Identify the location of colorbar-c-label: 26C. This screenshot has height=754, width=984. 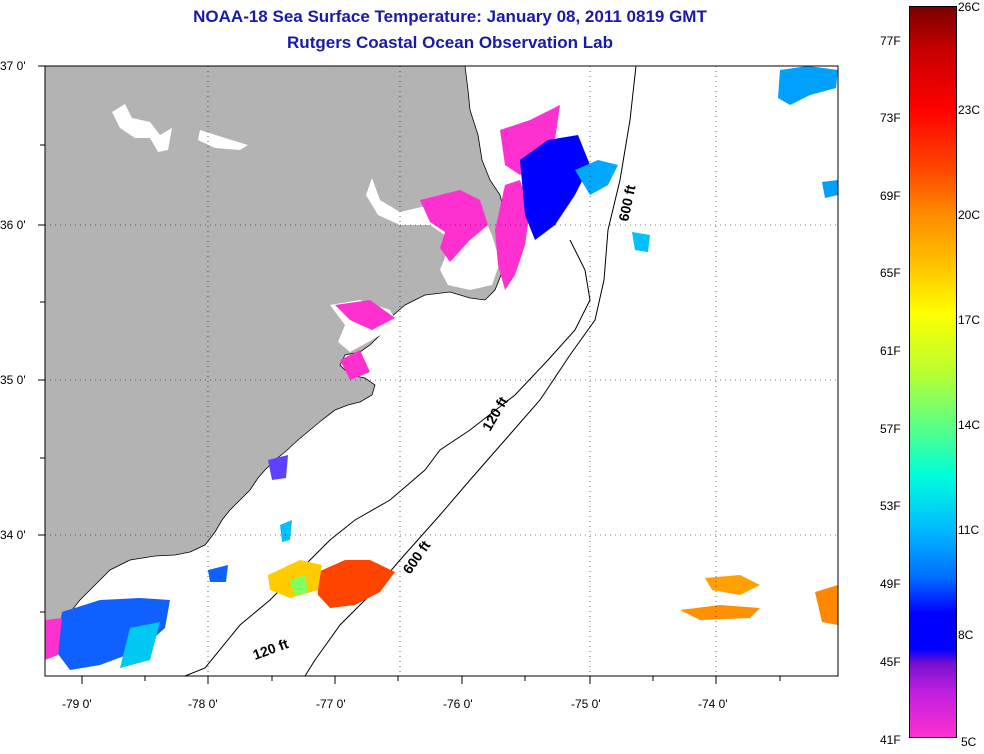
(969, 7).